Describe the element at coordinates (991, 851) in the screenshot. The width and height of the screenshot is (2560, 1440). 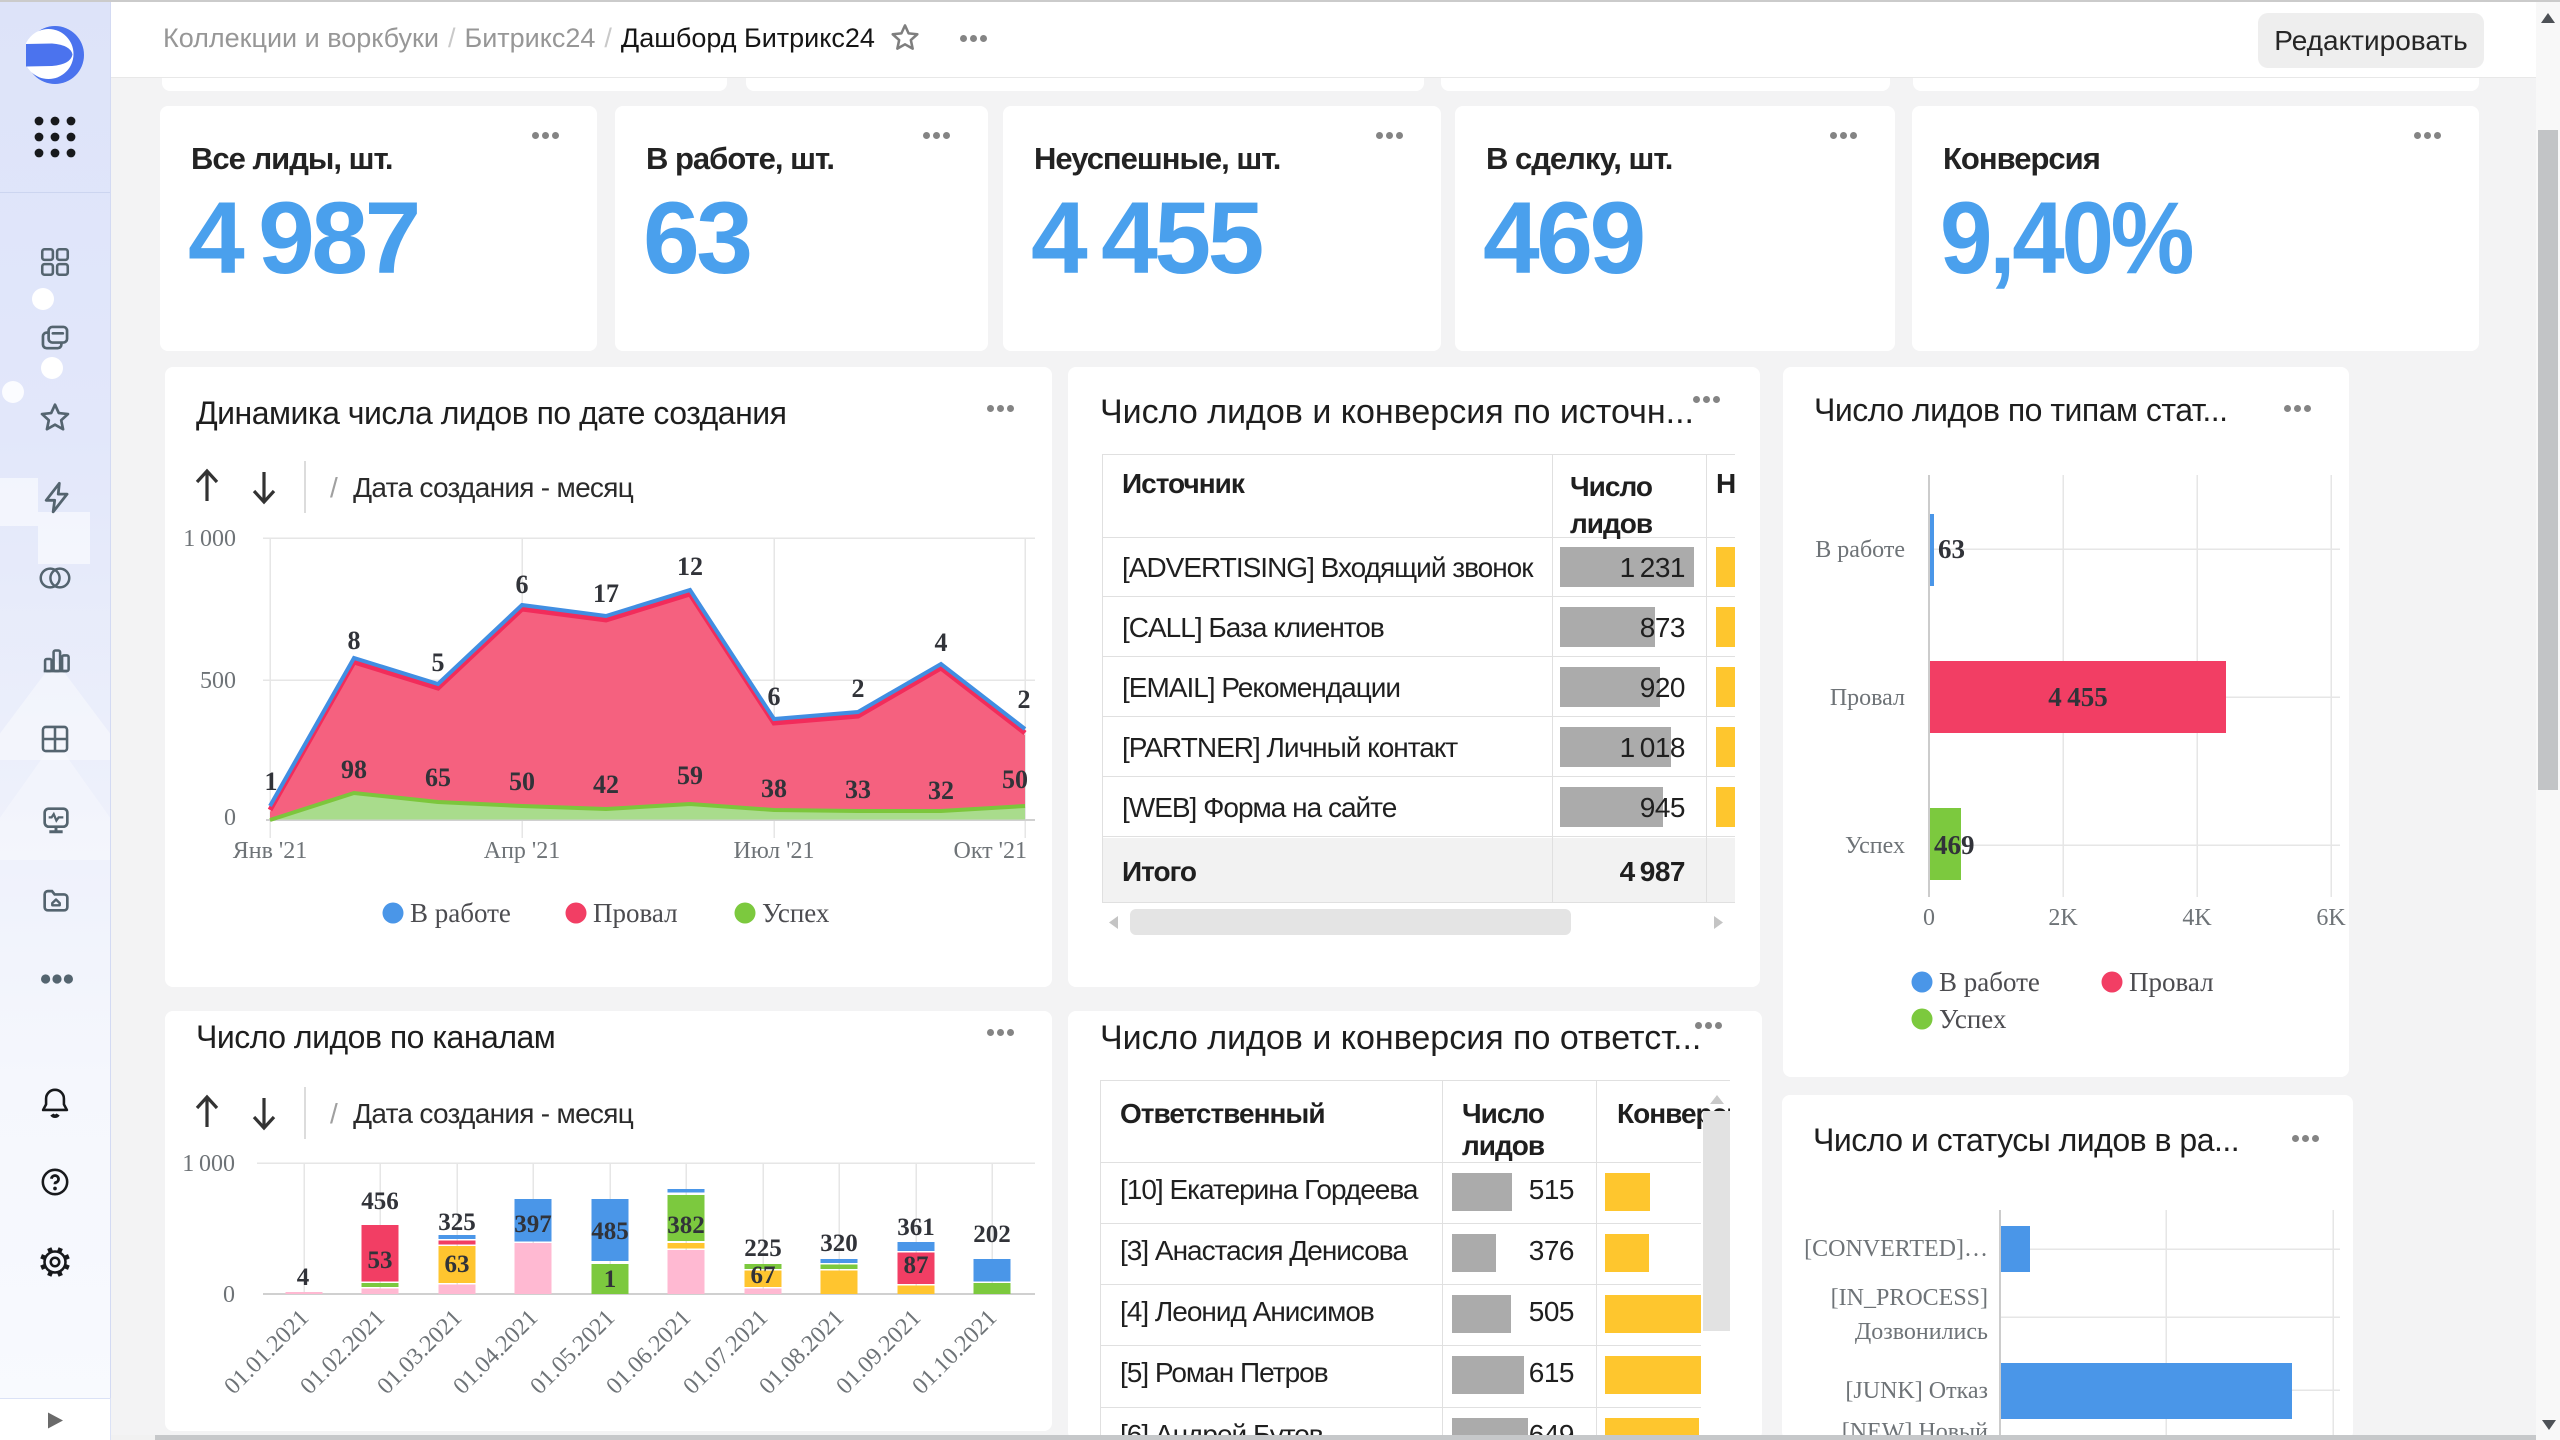
I see `svg-text: Окт '21` at that location.